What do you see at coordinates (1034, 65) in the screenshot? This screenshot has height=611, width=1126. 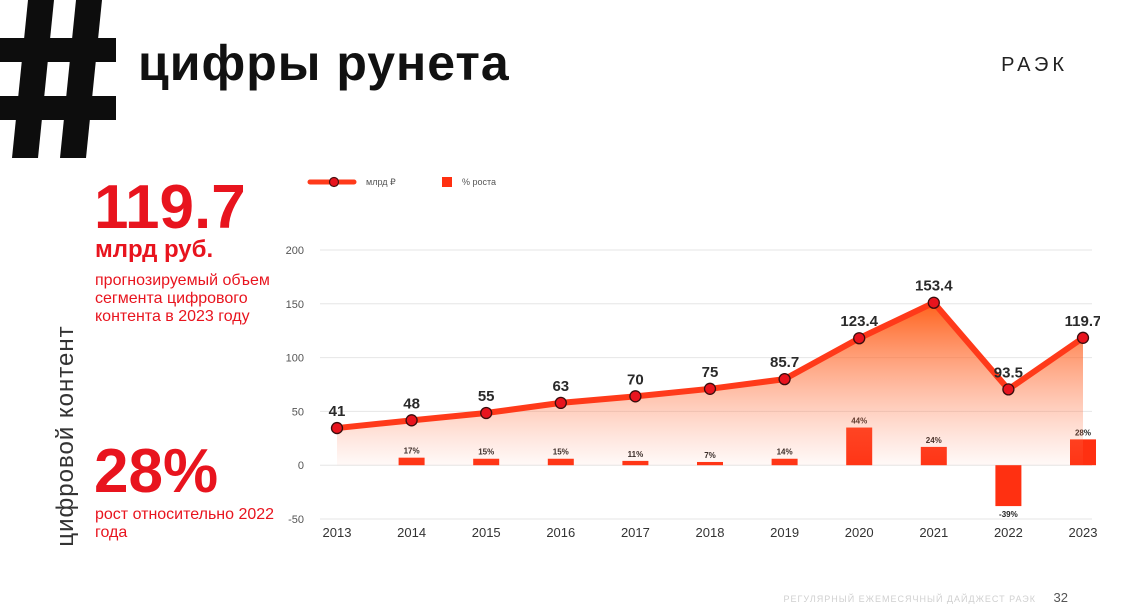 I see `raek-logo: РАЭК` at bounding box center [1034, 65].